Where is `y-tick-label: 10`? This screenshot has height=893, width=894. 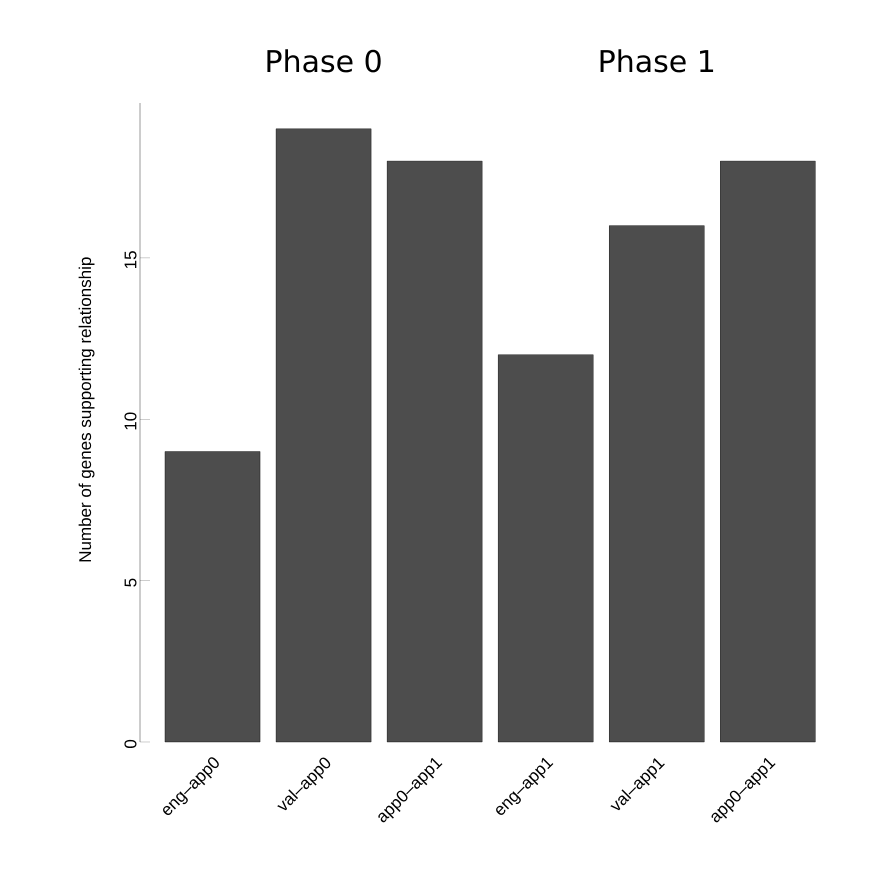
y-tick-label: 10 is located at coordinates (130, 421).